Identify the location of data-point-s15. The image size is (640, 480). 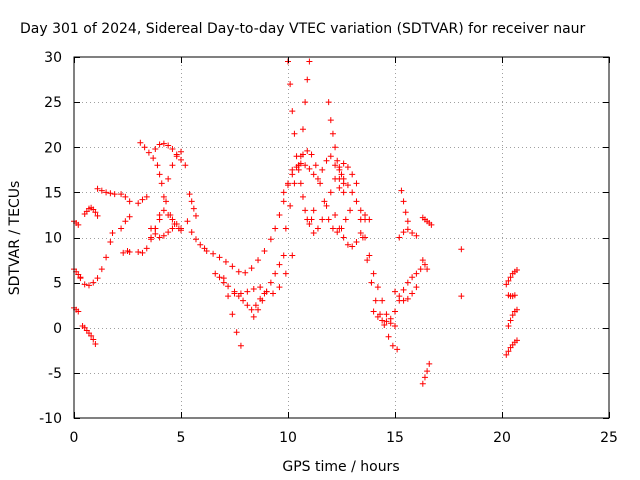
(176, 154).